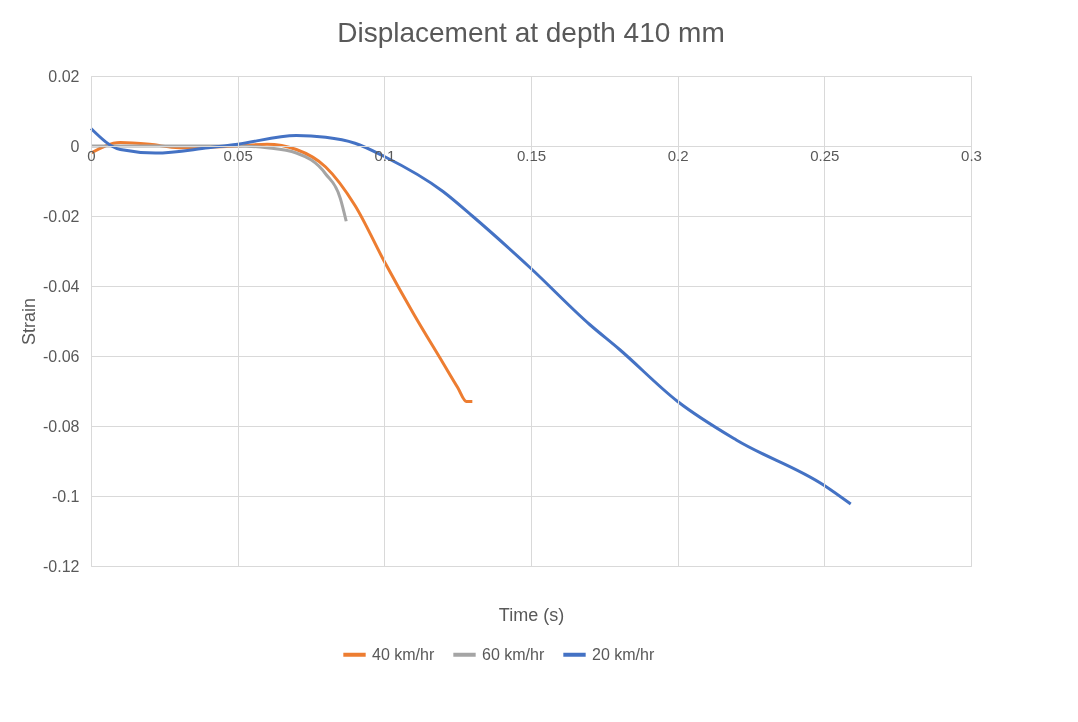 This screenshot has height=722, width=1078. I want to click on y-tick-label: -0.1, so click(65, 496).